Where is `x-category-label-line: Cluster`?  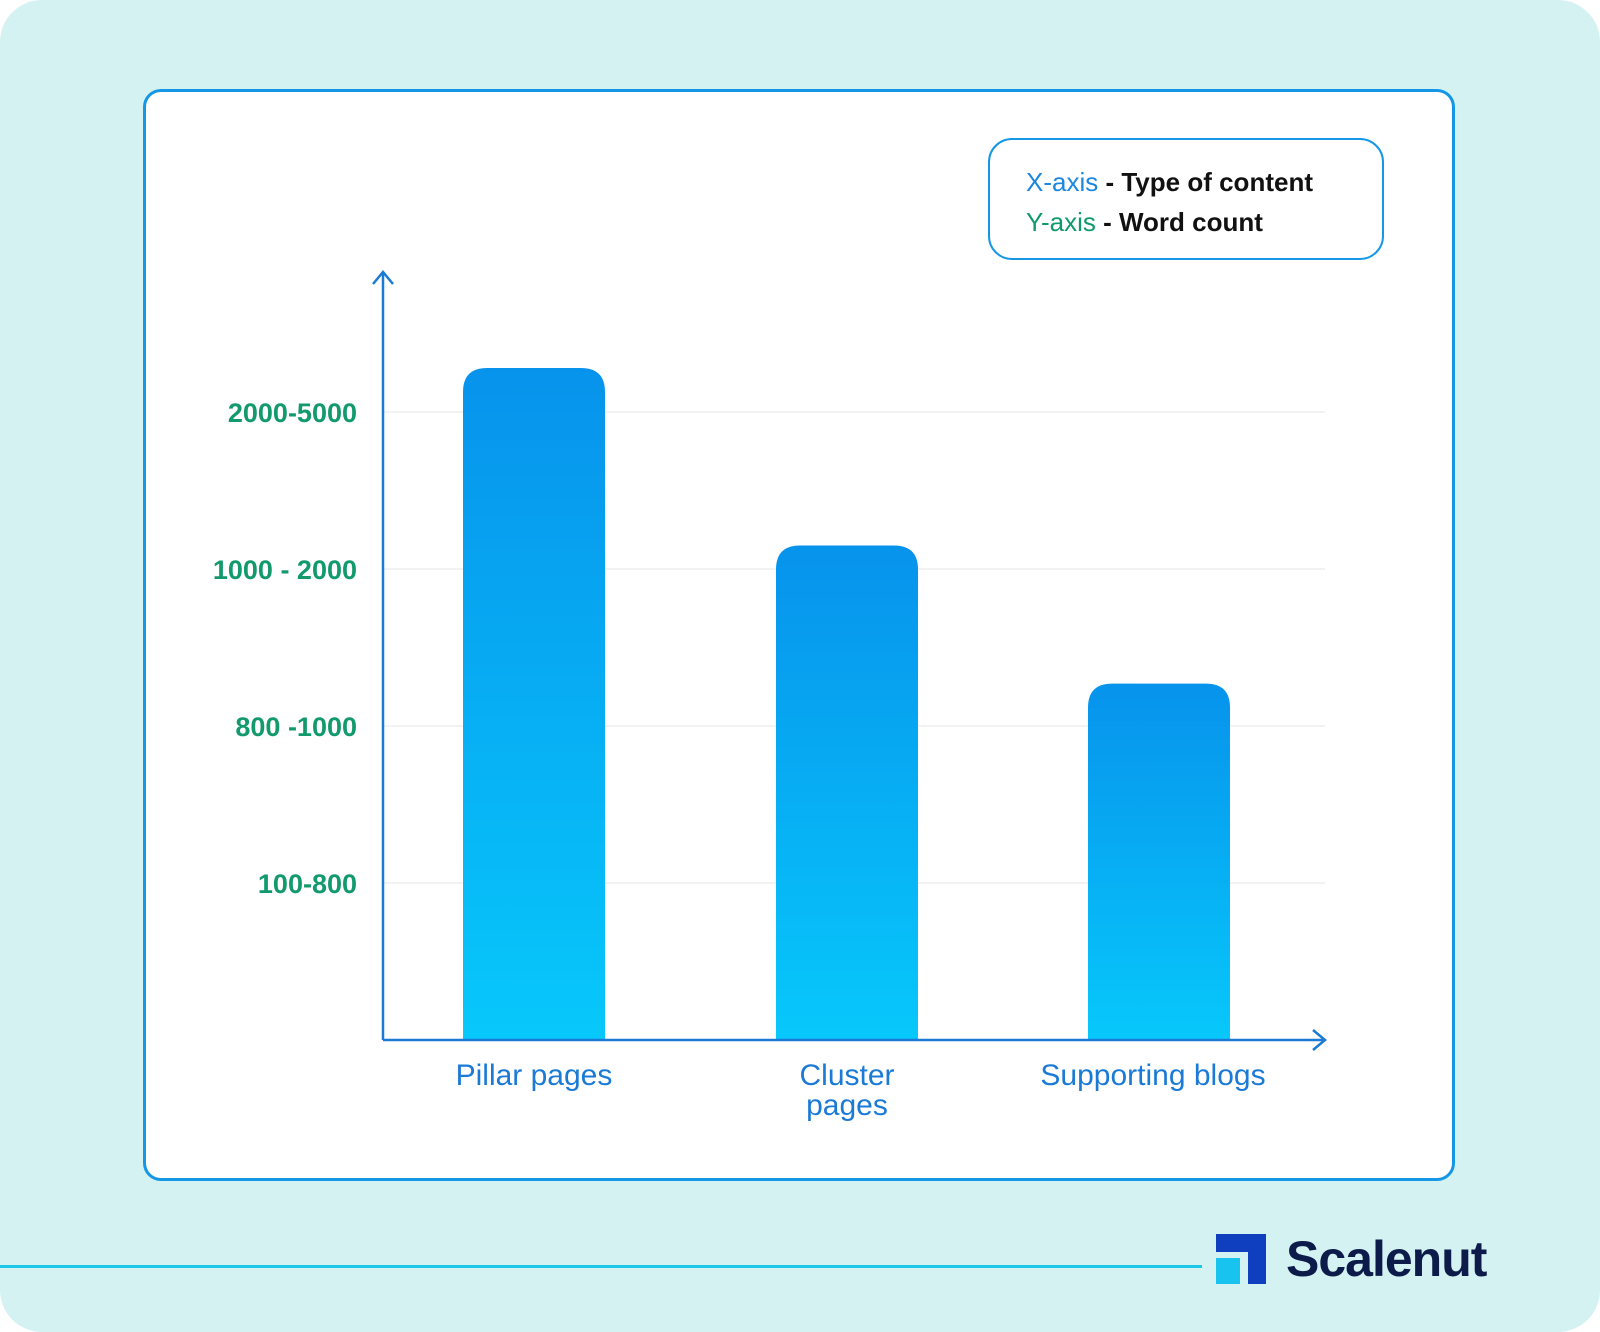 x-category-label-line: Cluster is located at coordinates (846, 1075).